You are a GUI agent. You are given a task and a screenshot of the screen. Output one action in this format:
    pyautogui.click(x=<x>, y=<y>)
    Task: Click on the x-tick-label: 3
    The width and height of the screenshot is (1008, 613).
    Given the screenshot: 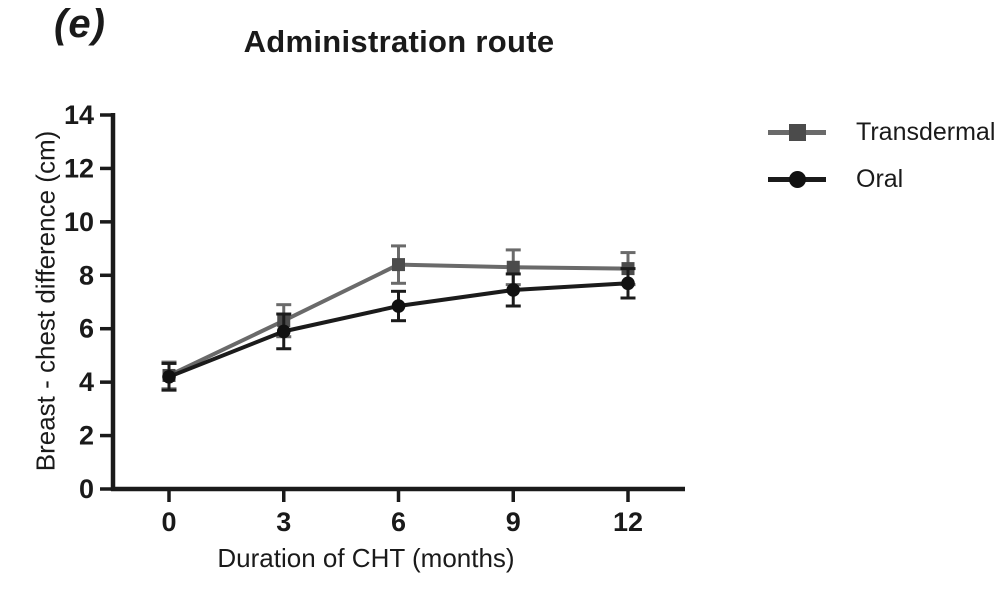 What is the action you would take?
    pyautogui.click(x=283, y=522)
    